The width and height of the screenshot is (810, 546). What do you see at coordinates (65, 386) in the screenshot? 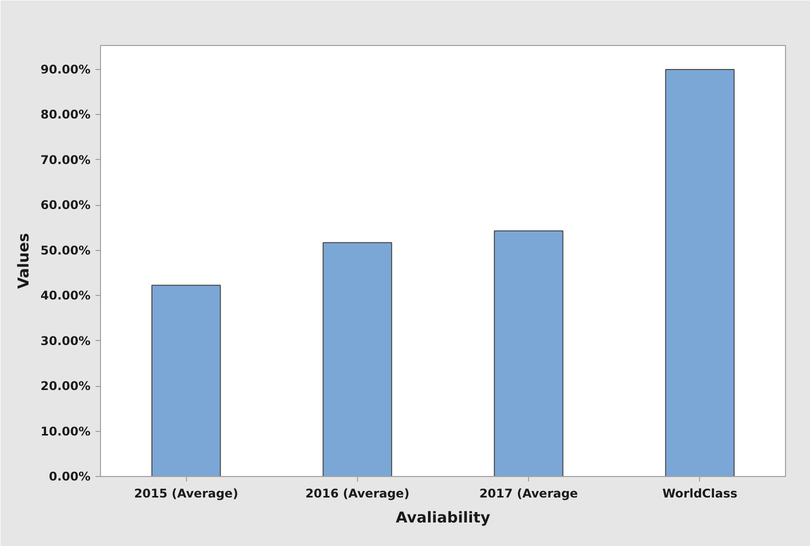
I see `y-tick-label: 20.00%` at bounding box center [65, 386].